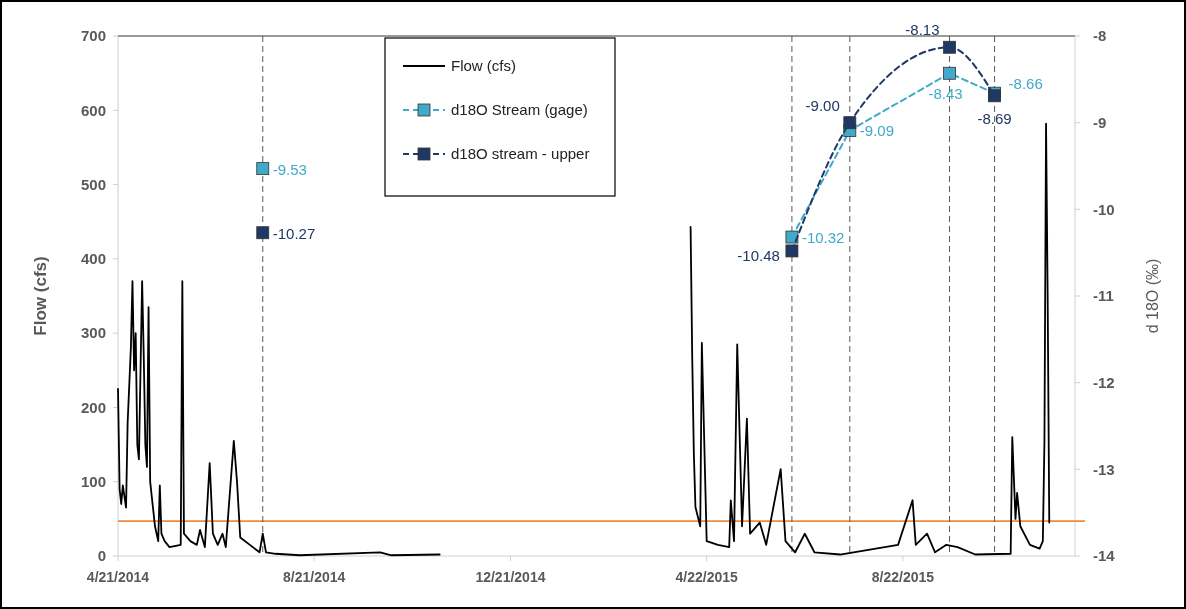  Describe the element at coordinates (1100, 122) in the screenshot. I see `y2-tick-label: -9` at that location.